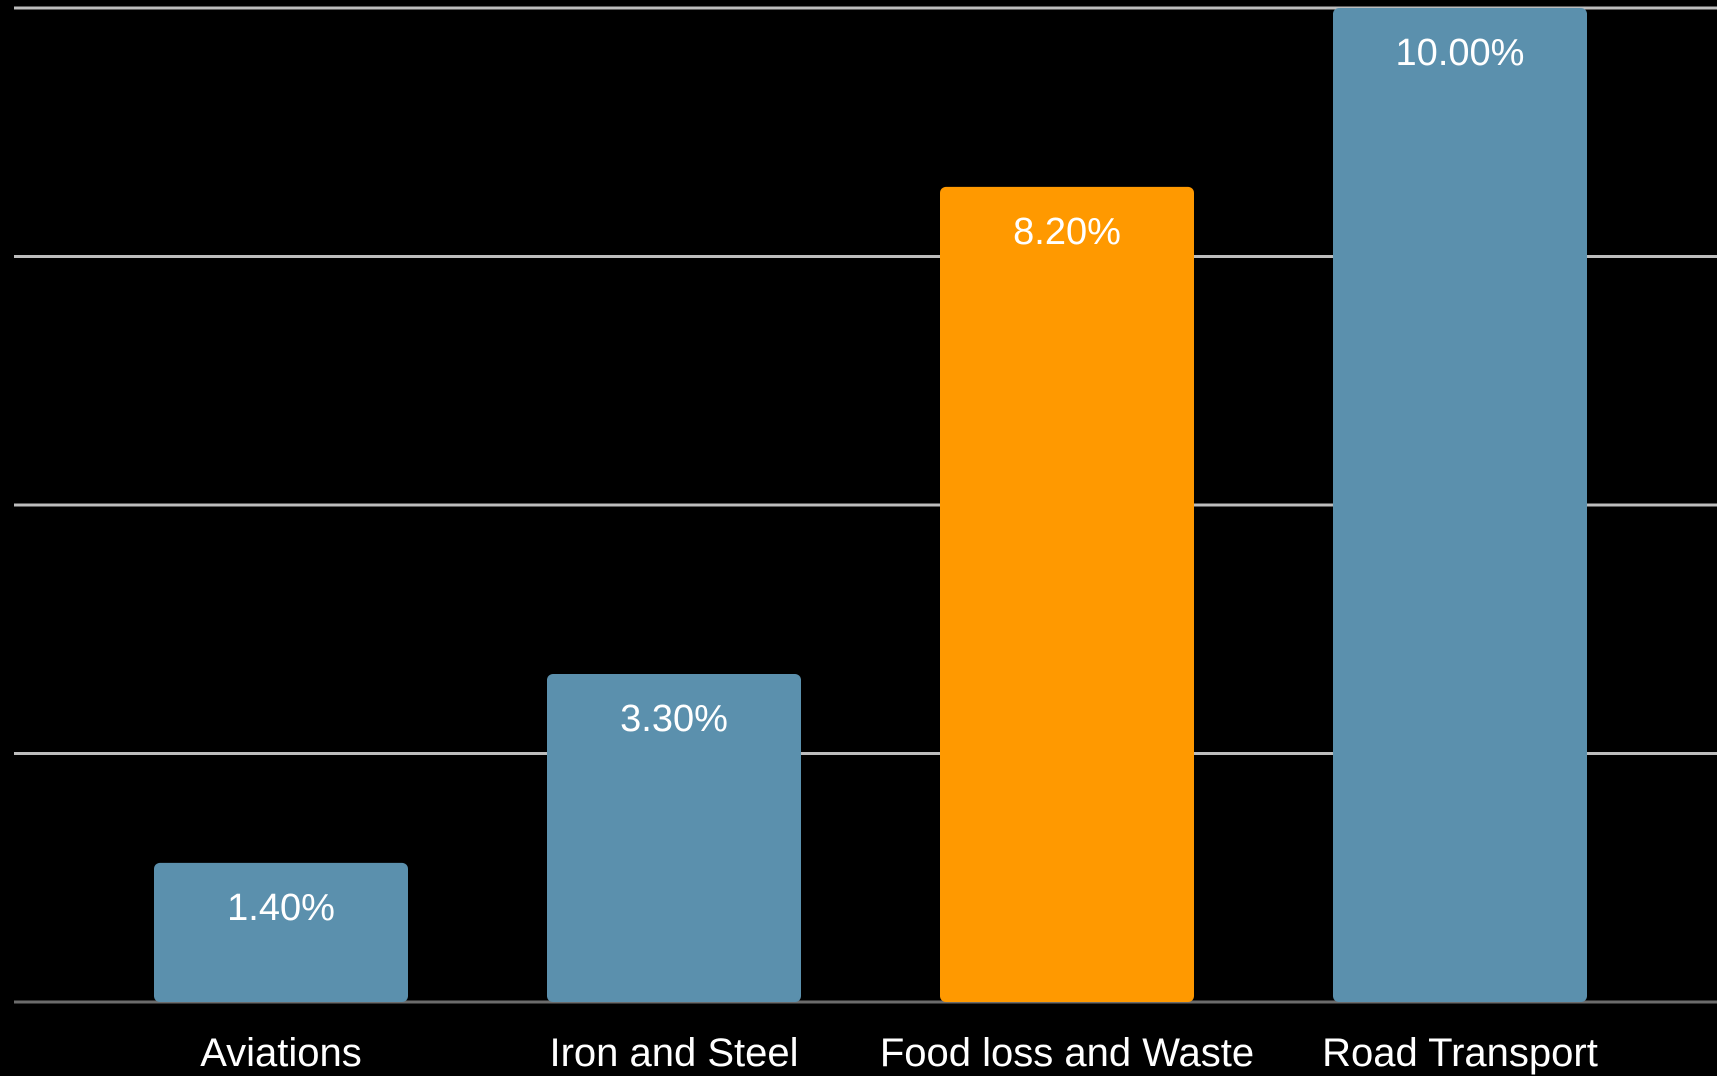 Image resolution: width=1717 pixels, height=1076 pixels. What do you see at coordinates (674, 719) in the screenshot?
I see `data-label-1: 3.30%` at bounding box center [674, 719].